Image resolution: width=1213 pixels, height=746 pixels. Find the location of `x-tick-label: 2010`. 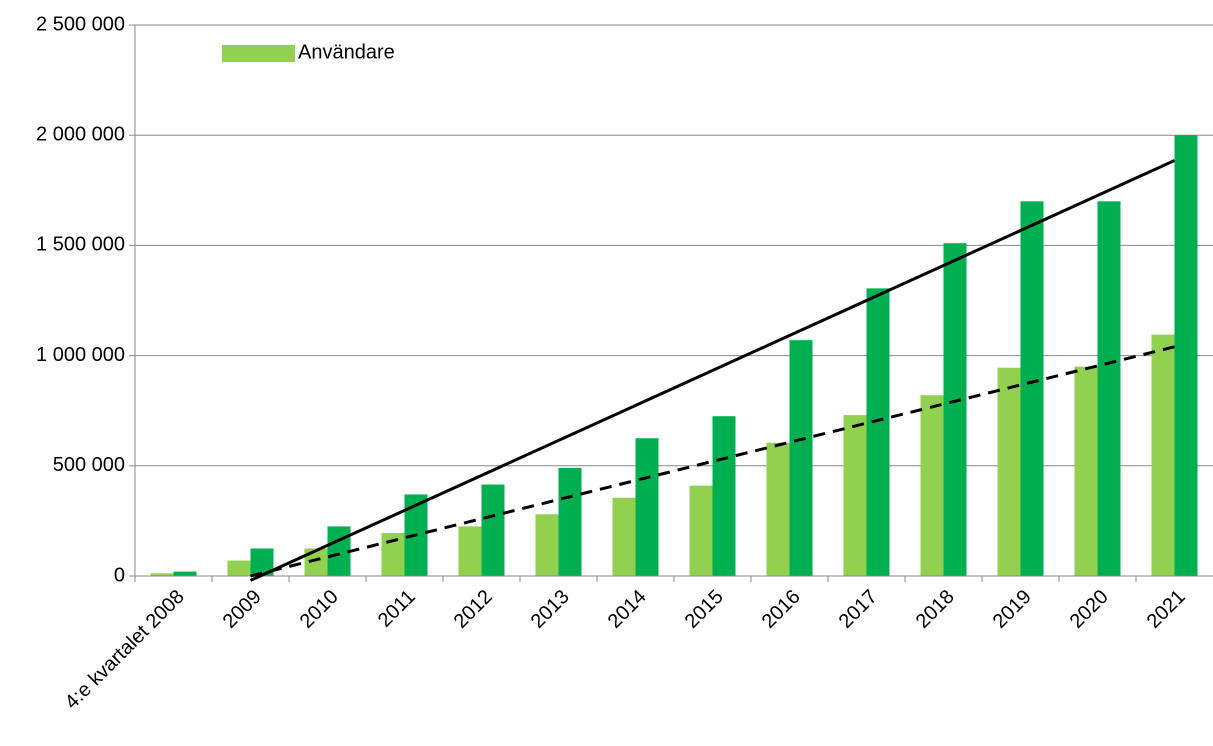

x-tick-label: 2010 is located at coordinates (319, 609).